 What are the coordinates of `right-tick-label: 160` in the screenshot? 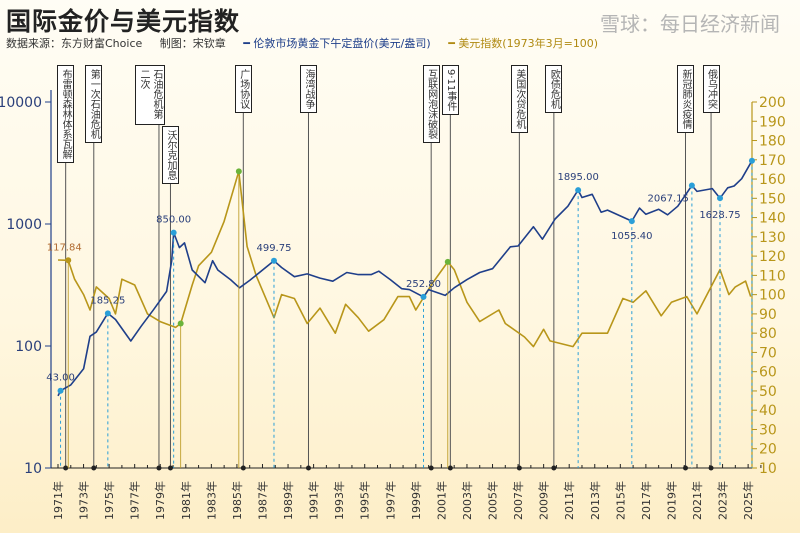 It's located at (772, 180).